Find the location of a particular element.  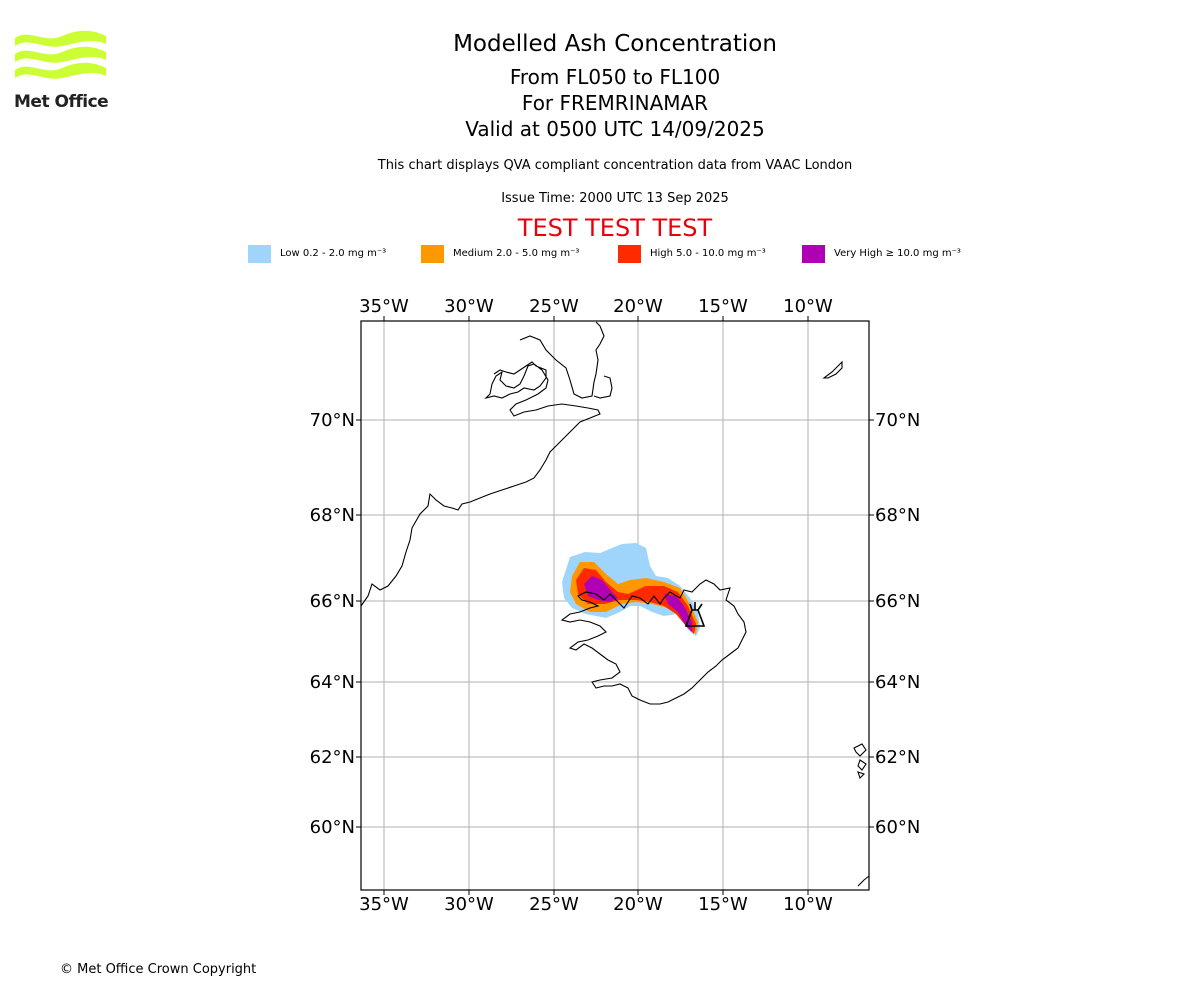

lon-tick-top: 15°W is located at coordinates (723, 306).